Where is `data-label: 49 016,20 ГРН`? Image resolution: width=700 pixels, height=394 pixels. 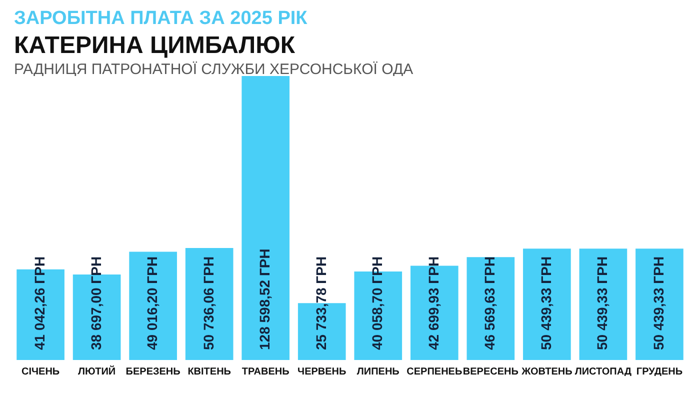
data-label: 49 016,20 ГРН is located at coordinates (152, 303).